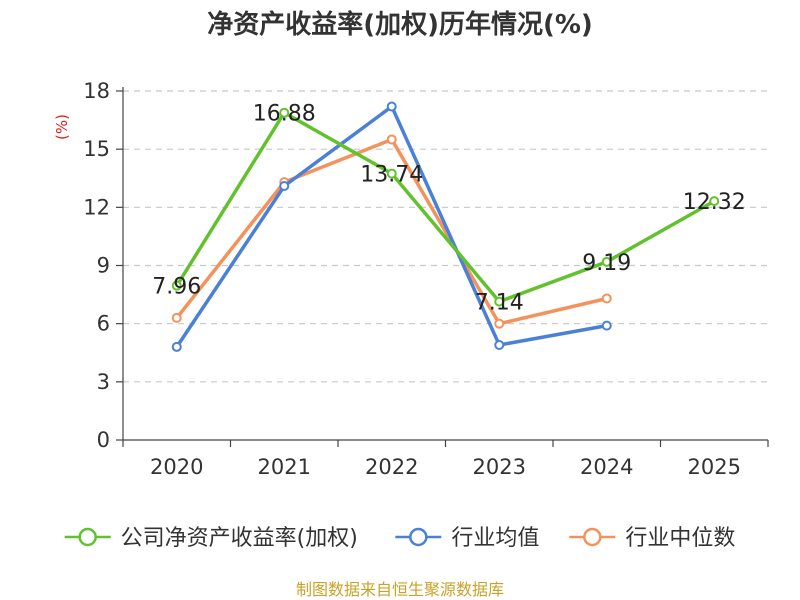 The height and width of the screenshot is (600, 800). Describe the element at coordinates (714, 467) in the screenshot. I see `x-tick-label-2025: 2025` at that location.